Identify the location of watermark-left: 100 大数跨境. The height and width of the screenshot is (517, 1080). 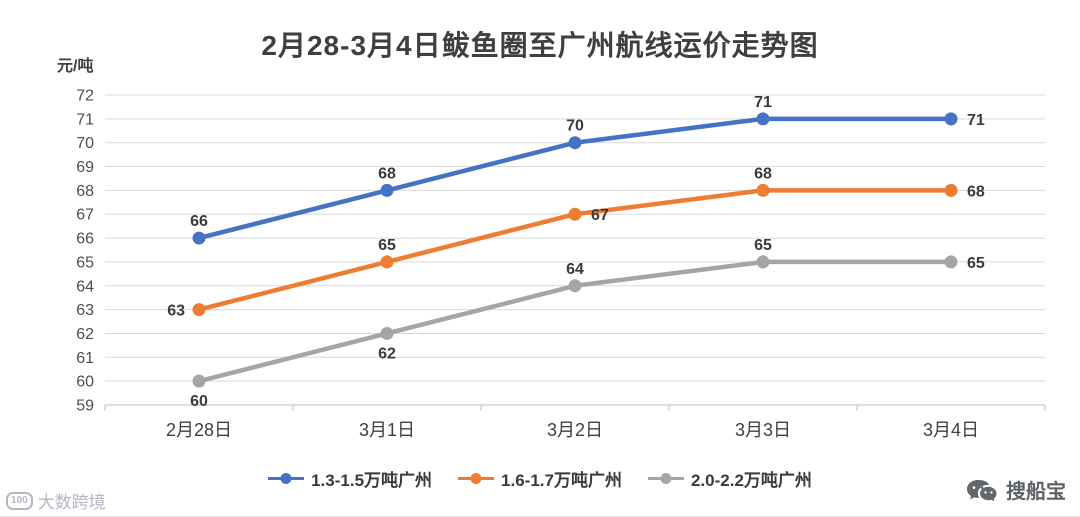
(56, 500).